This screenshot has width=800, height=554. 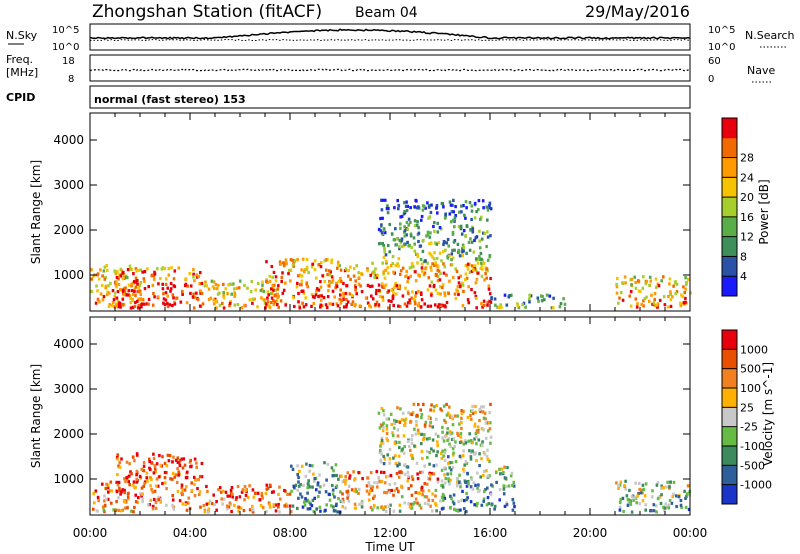 What do you see at coordinates (65, 30) in the screenshot?
I see `noise-ylabel-top: 10^5` at bounding box center [65, 30].